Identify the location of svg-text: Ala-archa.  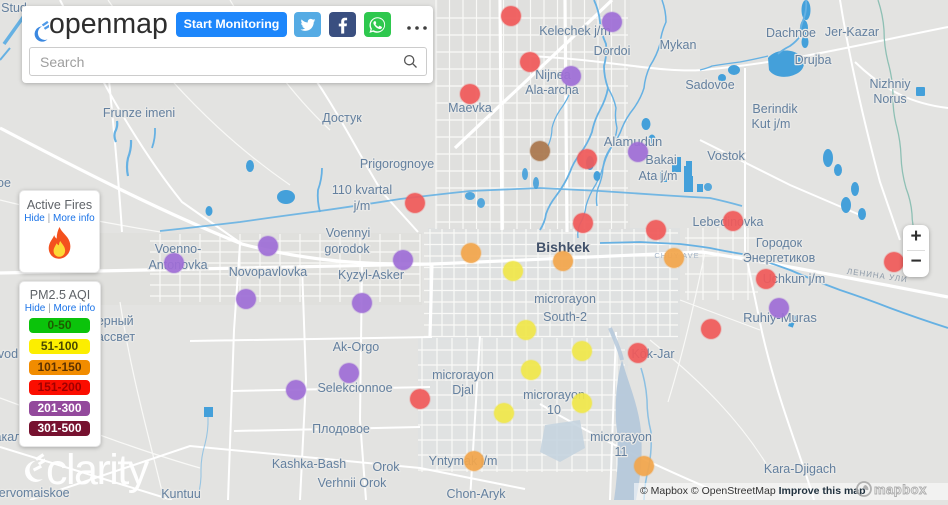
(552, 90).